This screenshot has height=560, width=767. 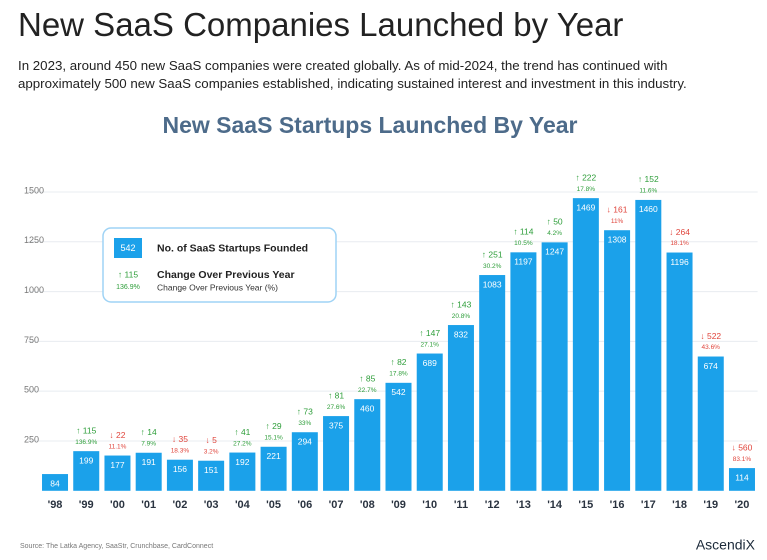 What do you see at coordinates (211, 505) in the screenshot?
I see `x-tick-label: '03` at bounding box center [211, 505].